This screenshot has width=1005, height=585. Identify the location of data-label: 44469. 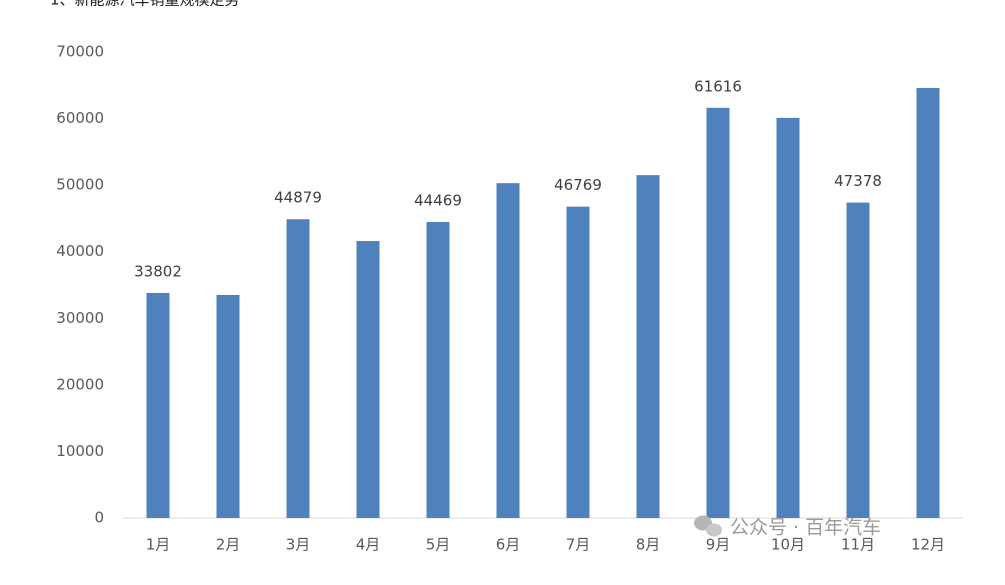
(438, 200).